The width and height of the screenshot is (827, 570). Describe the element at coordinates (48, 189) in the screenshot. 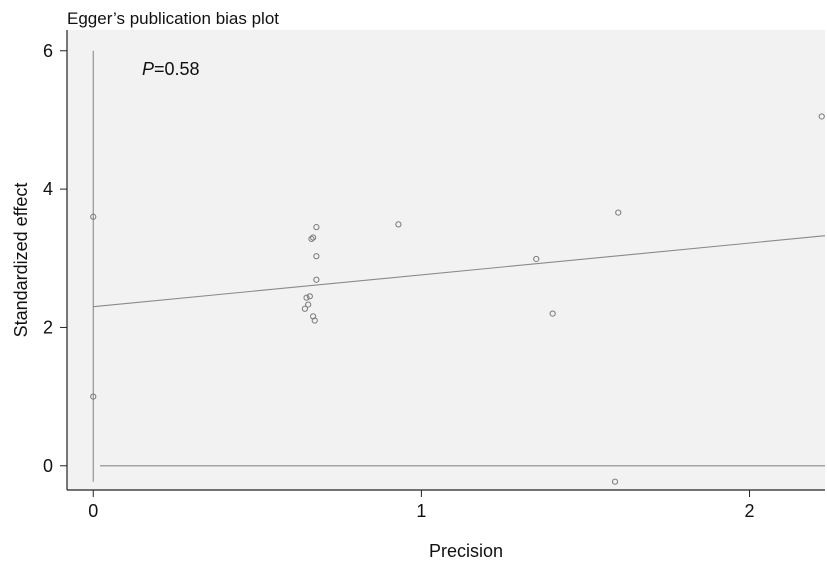

I see `y-tick-label-2: 4` at that location.